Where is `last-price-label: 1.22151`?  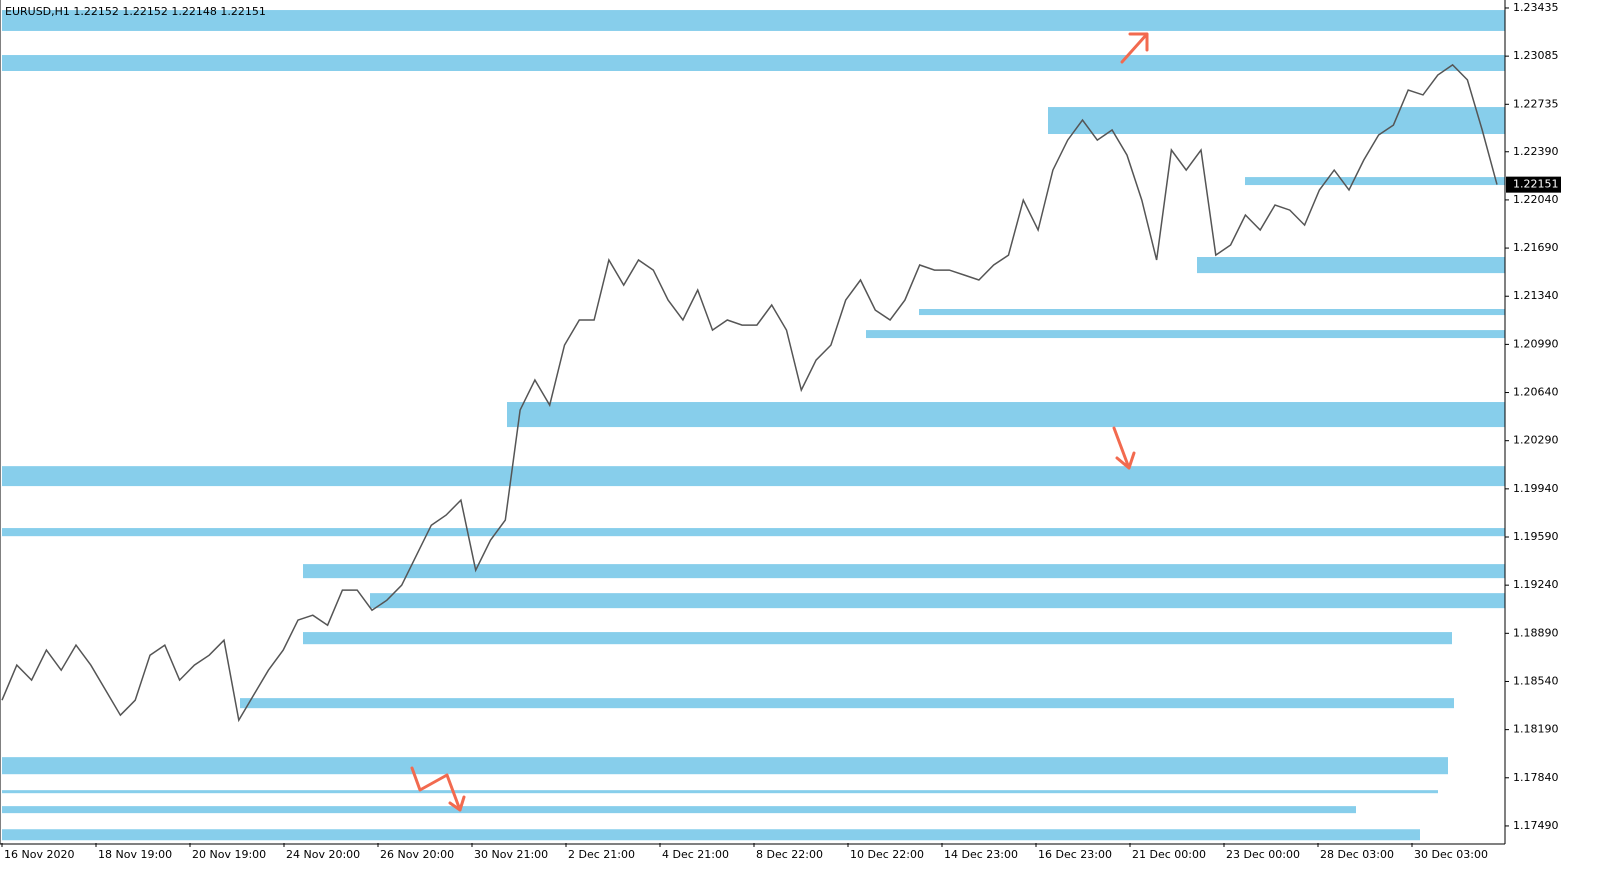 last-price-label: 1.22151 is located at coordinates (1536, 184).